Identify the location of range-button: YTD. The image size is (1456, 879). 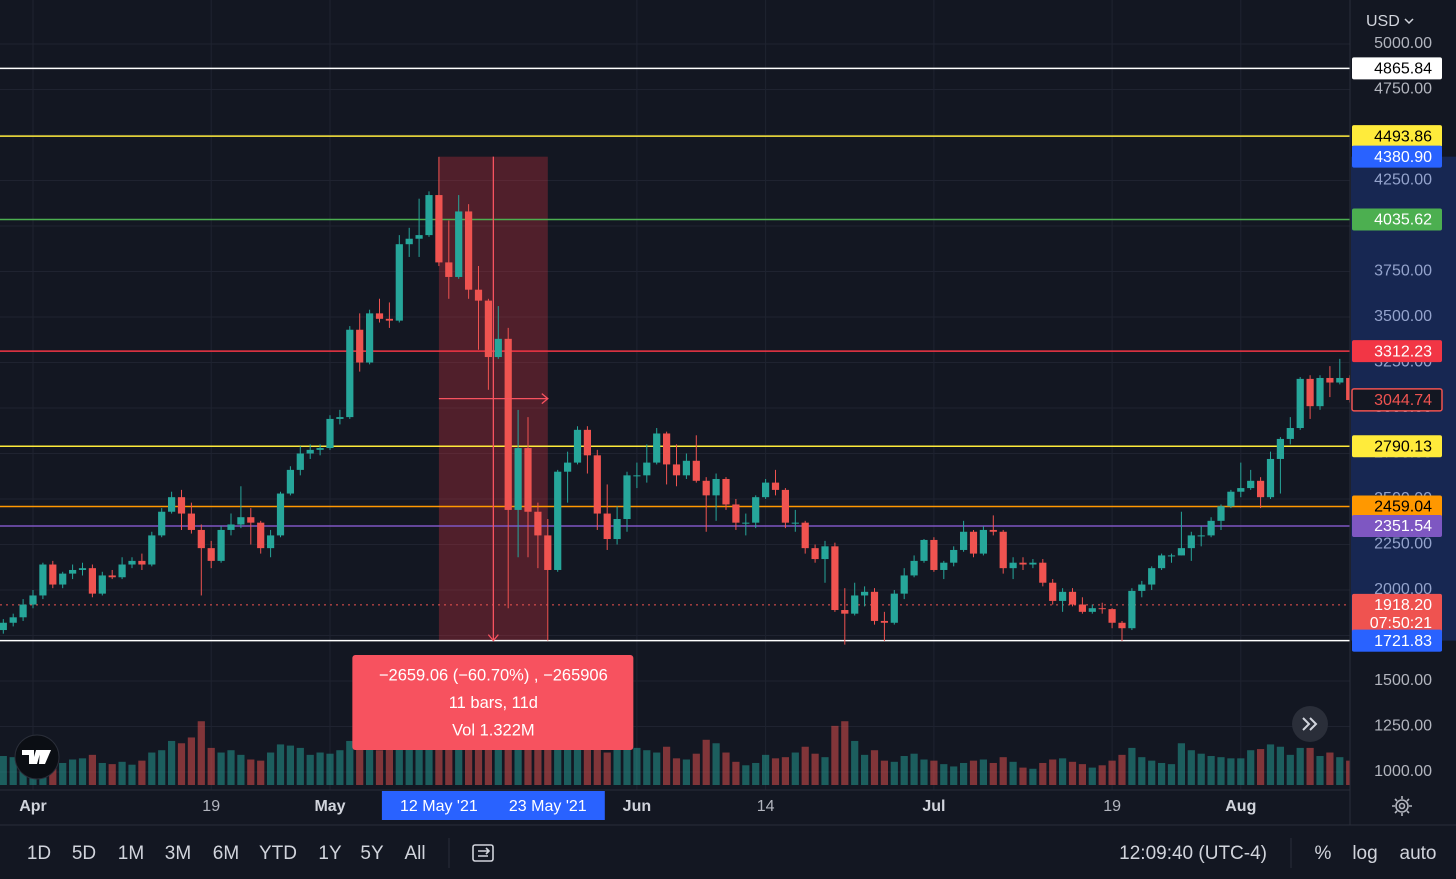
(278, 853).